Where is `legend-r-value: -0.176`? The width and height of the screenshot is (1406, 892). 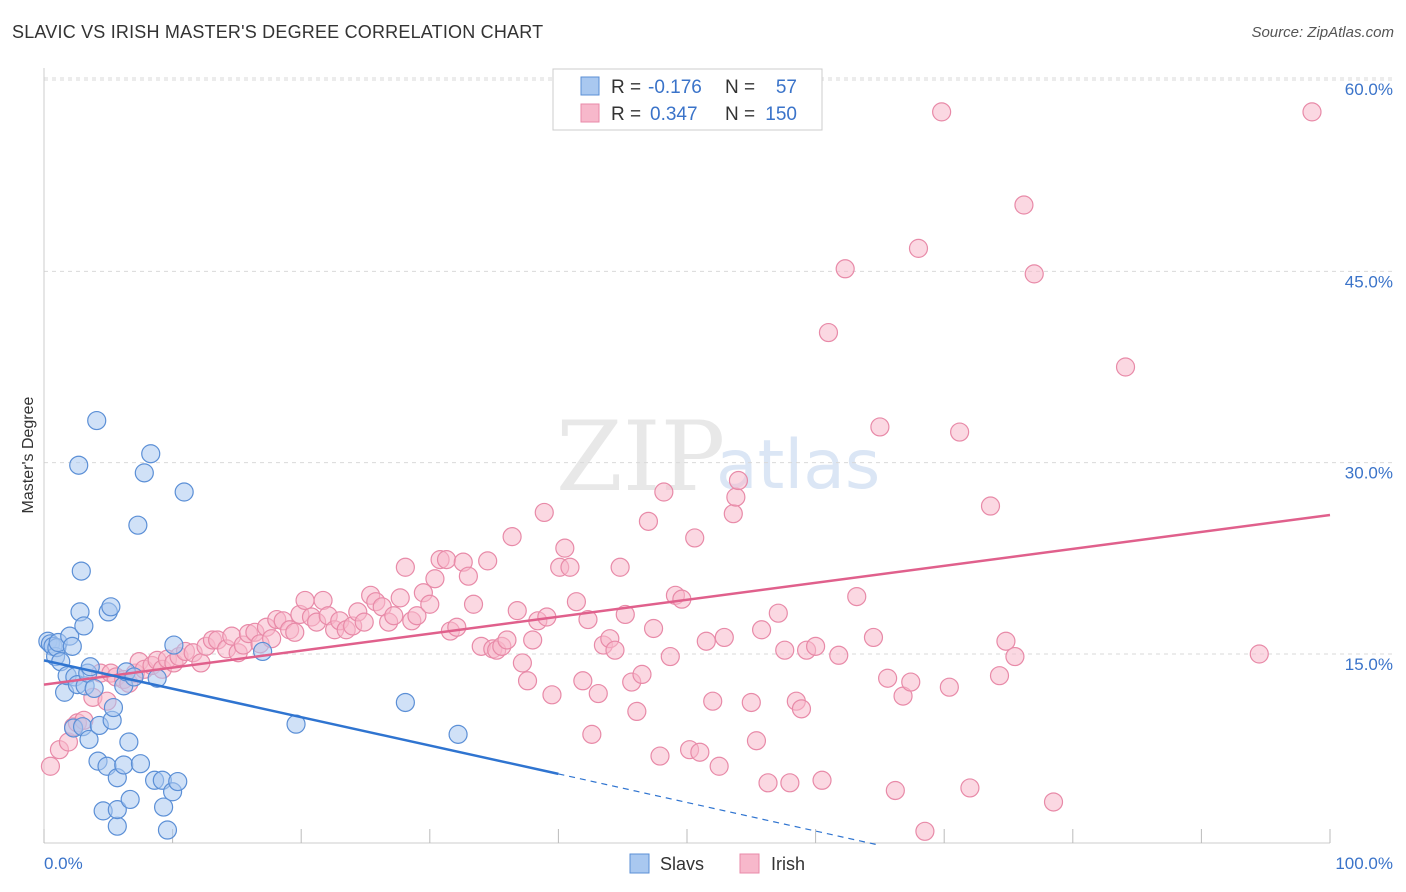
legend-r-value: -0.176 is located at coordinates (675, 87).